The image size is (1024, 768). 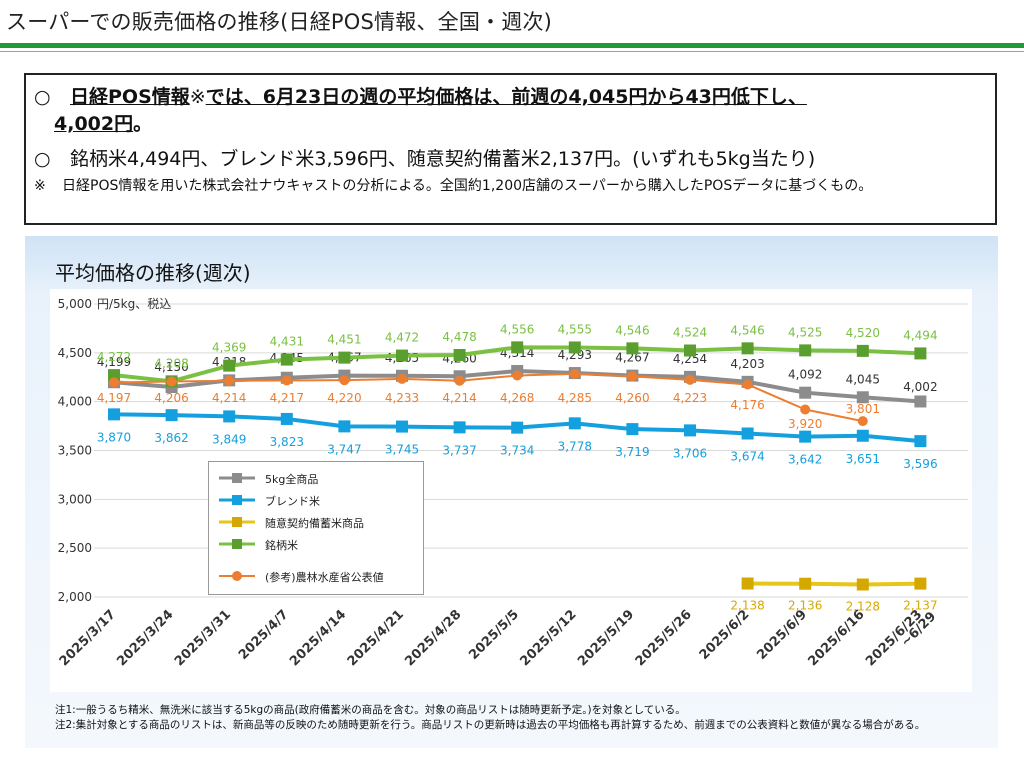 I want to click on data-label: 4,267, so click(x=632, y=358).